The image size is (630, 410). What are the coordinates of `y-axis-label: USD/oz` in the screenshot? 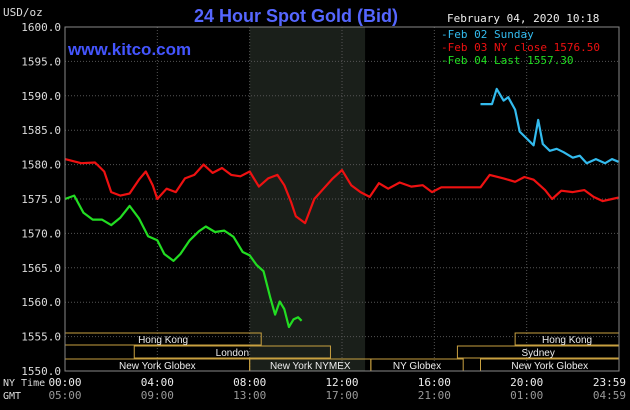 It's located at (23, 12).